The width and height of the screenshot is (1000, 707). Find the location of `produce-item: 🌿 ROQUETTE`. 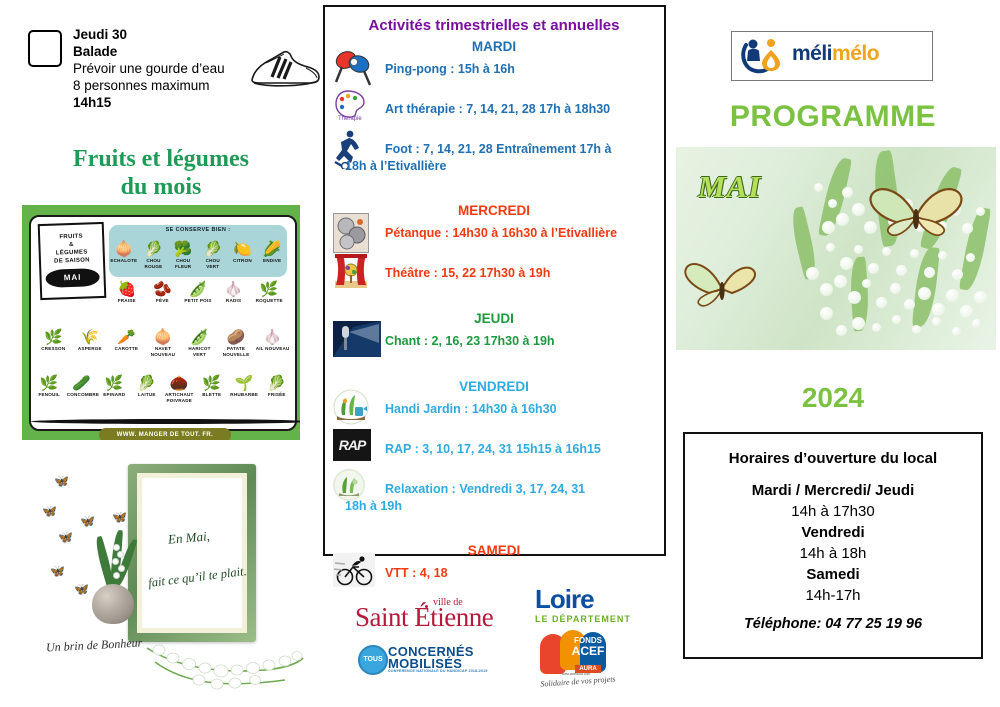

produce-item: 🌿 ROQUETTE is located at coordinates (269, 292).